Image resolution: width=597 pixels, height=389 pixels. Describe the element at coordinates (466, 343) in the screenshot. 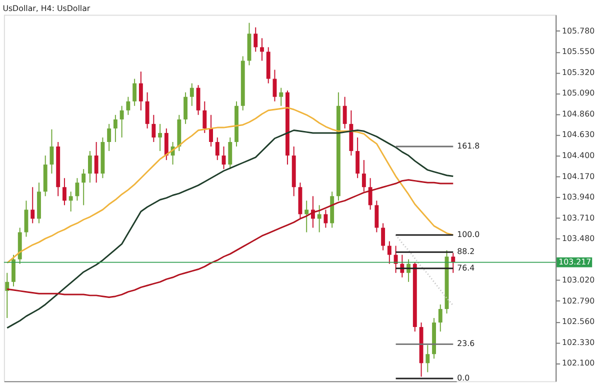

I see `series-label: 23.6` at that location.